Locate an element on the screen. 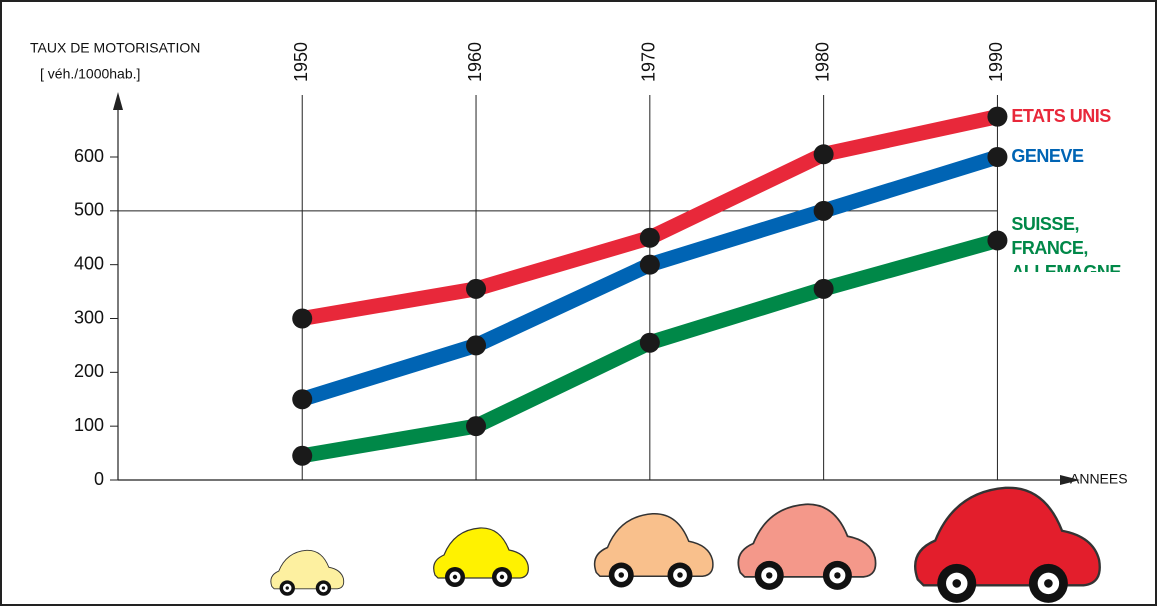 This screenshot has height=606, width=1157. x-axis-arrow is located at coordinates (1070, 480).